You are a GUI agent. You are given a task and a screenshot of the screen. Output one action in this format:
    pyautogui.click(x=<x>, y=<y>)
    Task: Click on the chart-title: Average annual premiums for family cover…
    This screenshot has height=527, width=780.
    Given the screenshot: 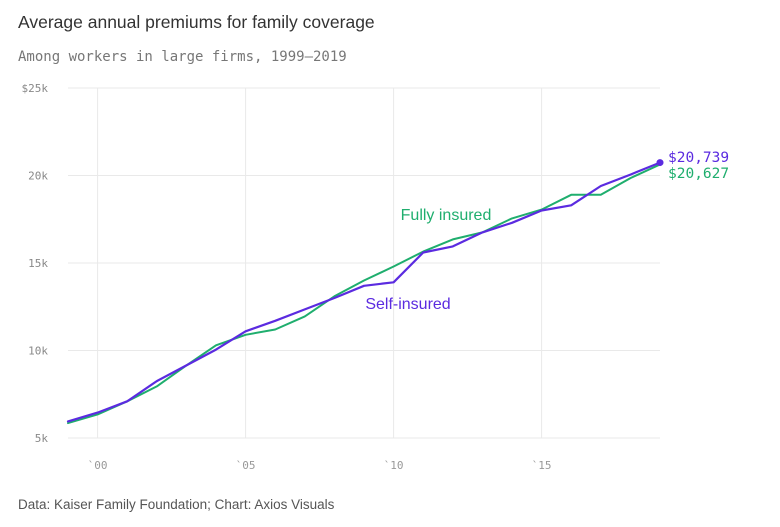 What is the action you would take?
    pyautogui.click(x=196, y=22)
    